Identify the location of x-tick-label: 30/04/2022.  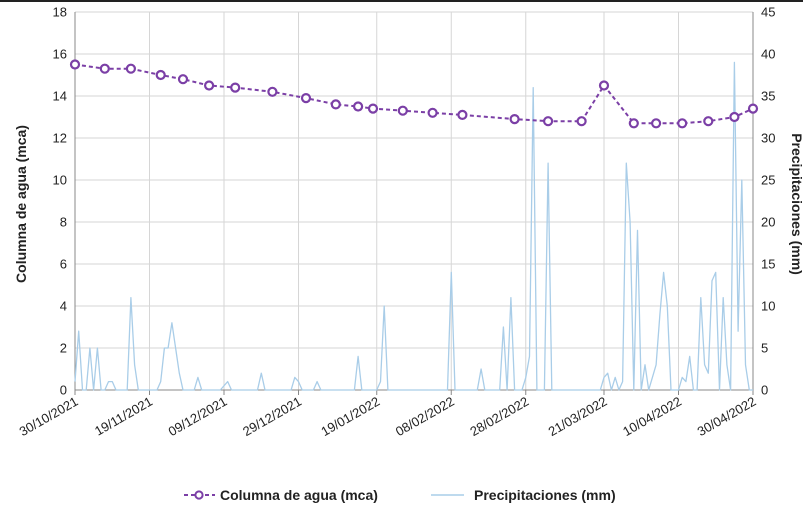
(727, 417).